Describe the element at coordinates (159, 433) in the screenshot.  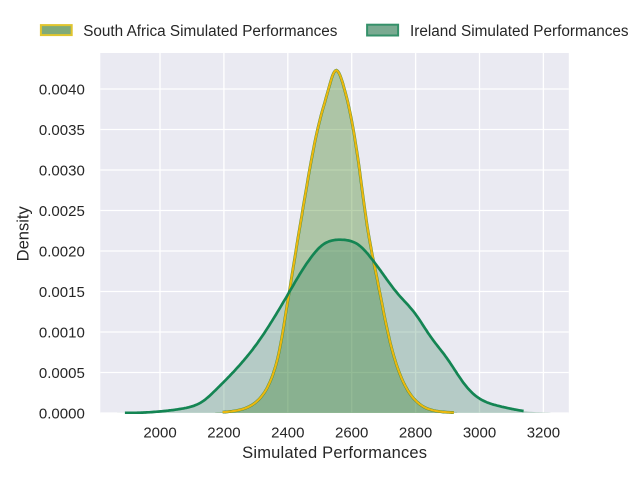
I see `svg-text: 2000` at that location.